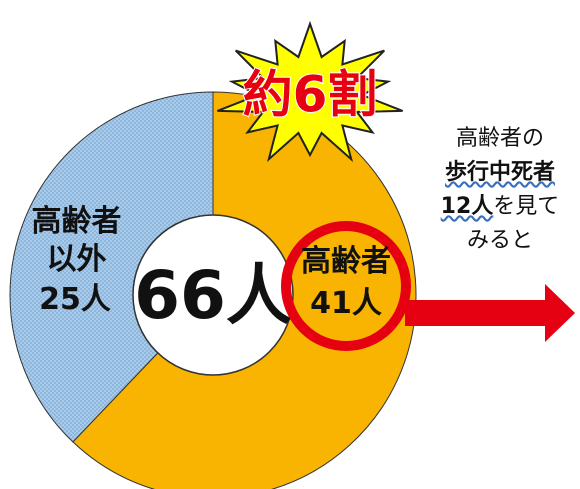 The height and width of the screenshot is (489, 580). Describe the element at coordinates (310, 95) in the screenshot. I see `burst-label: 約6割` at that location.